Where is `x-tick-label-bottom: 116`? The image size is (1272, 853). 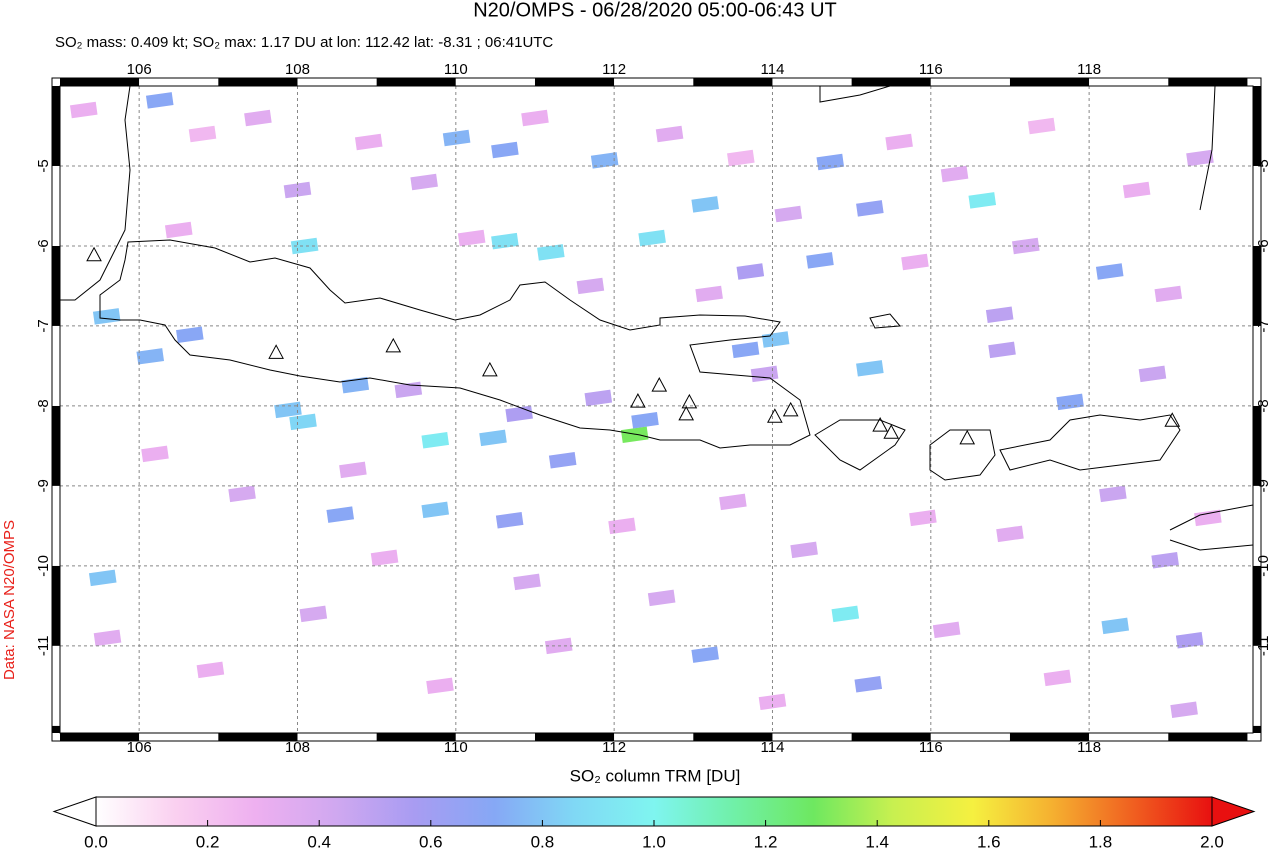 x-tick-label-bottom: 116 is located at coordinates (931, 747).